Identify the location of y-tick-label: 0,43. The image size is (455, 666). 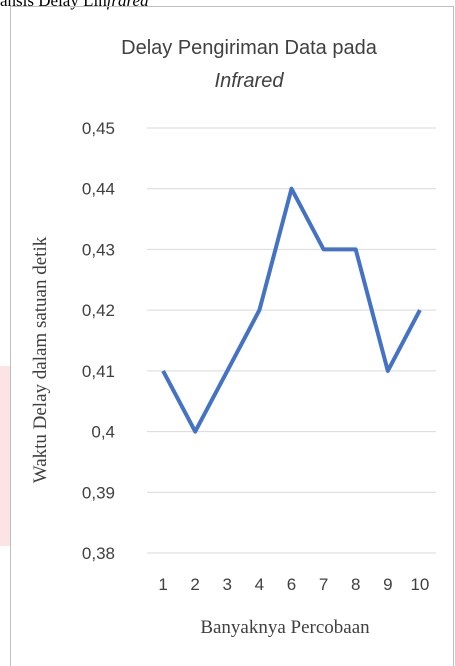
(98, 249).